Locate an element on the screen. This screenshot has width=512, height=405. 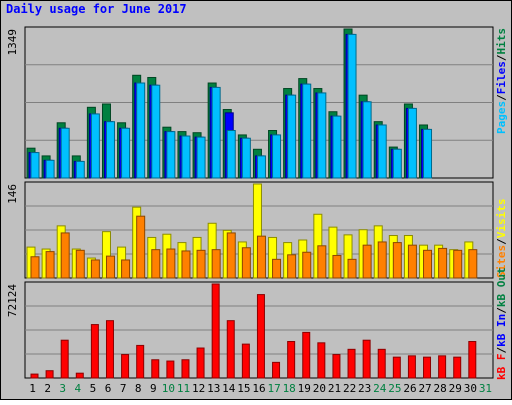
x-tick-label: 20 is located at coordinates (319, 388).